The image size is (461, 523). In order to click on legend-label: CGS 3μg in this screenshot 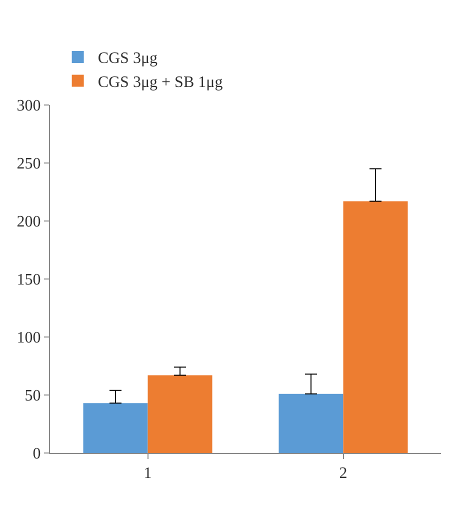, I will do `click(128, 59)`.